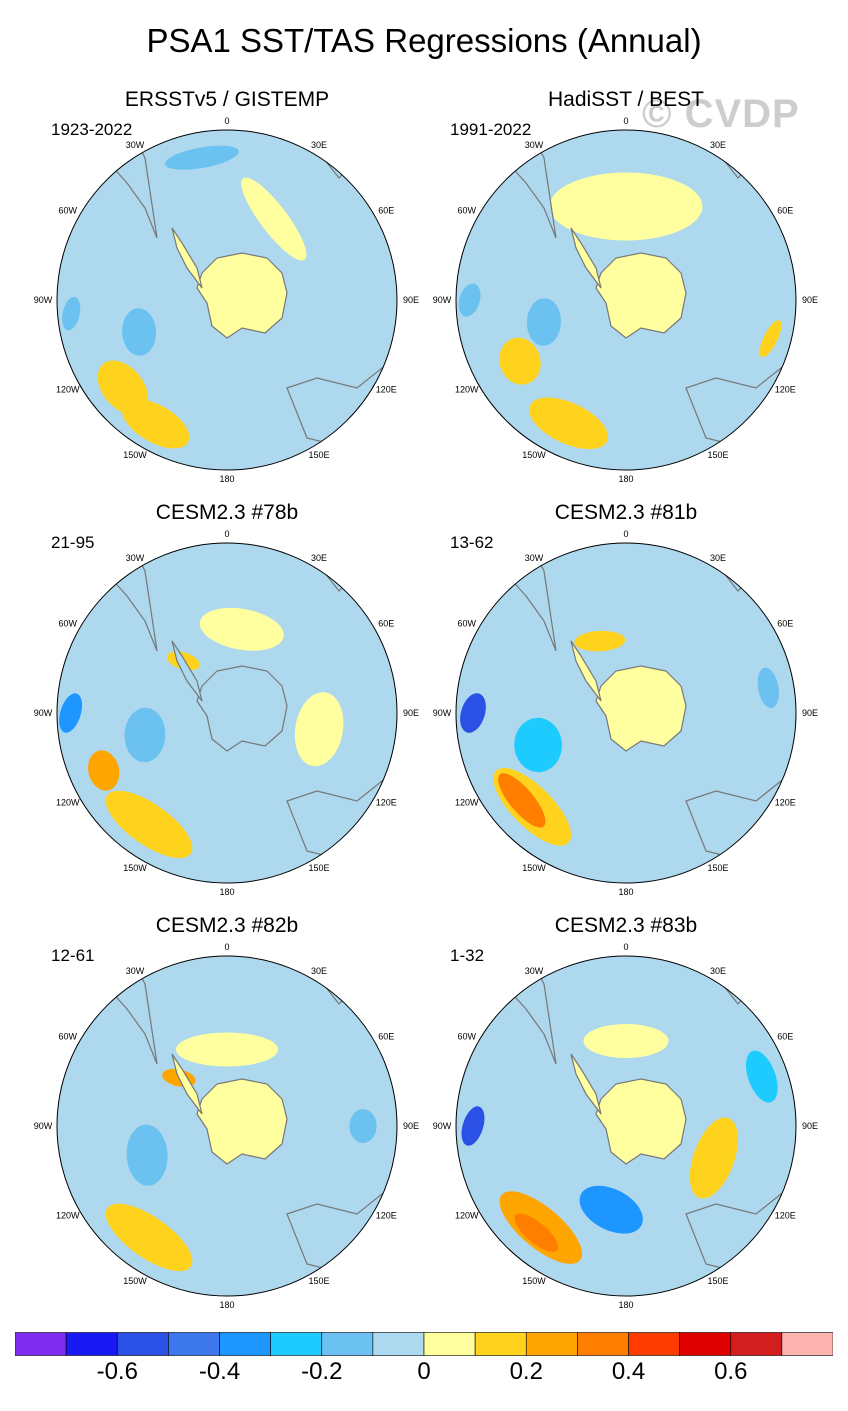 The height and width of the screenshot is (1411, 848). Describe the element at coordinates (721, 114) in the screenshot. I see `cvdp-watermark: © CVDP` at that location.